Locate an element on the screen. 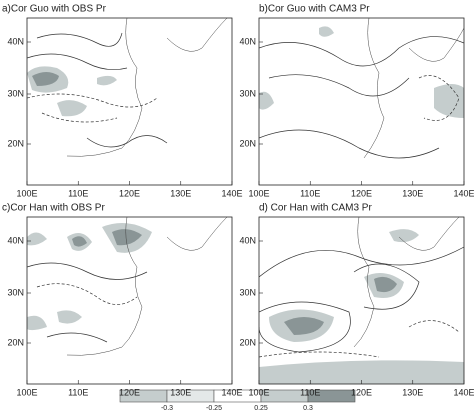 Image resolution: width=474 pixels, height=413 pixels. colorbar-label: 0.3 is located at coordinates (308, 408).